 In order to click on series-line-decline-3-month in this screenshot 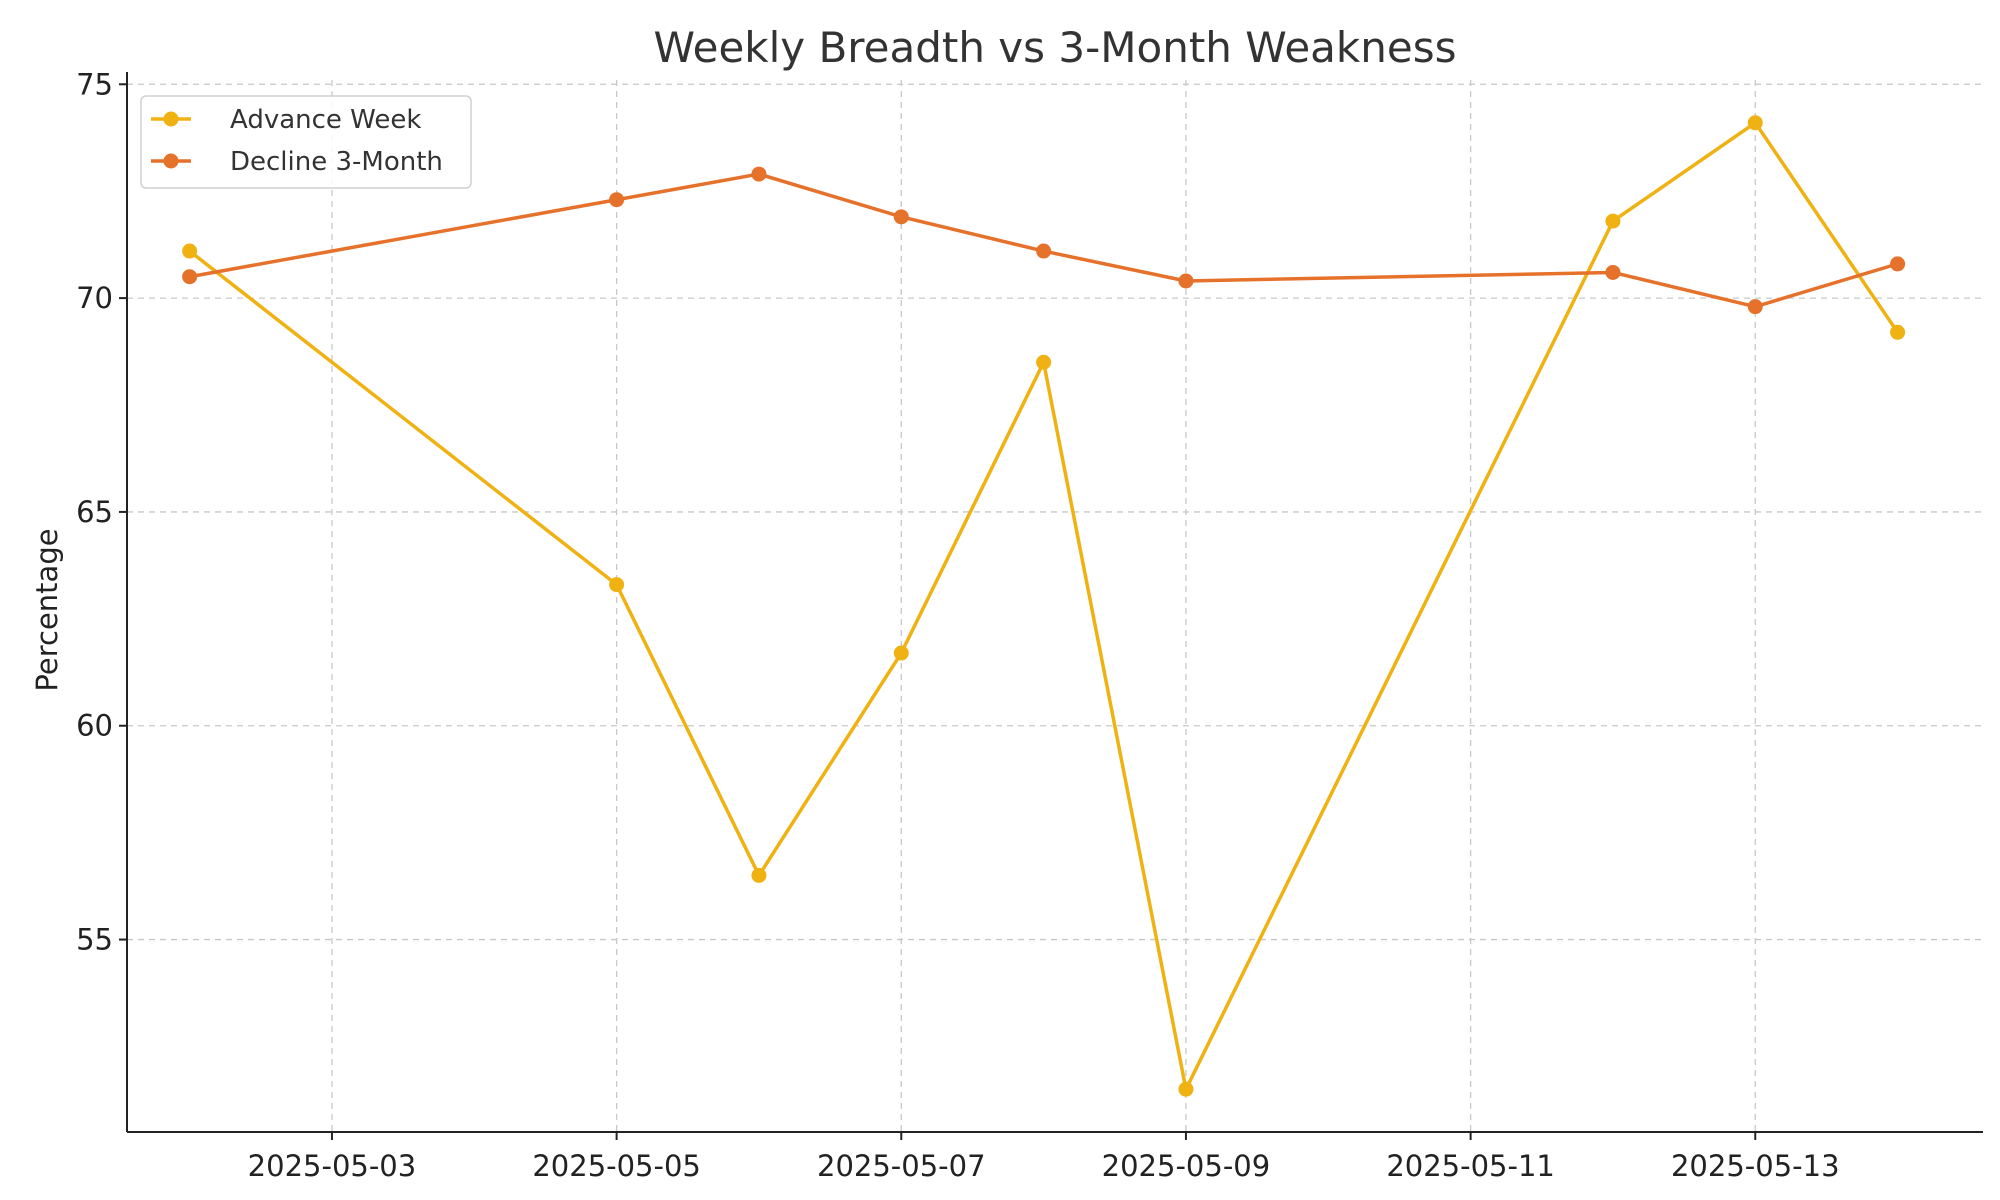, I will do `click(1044, 240)`.